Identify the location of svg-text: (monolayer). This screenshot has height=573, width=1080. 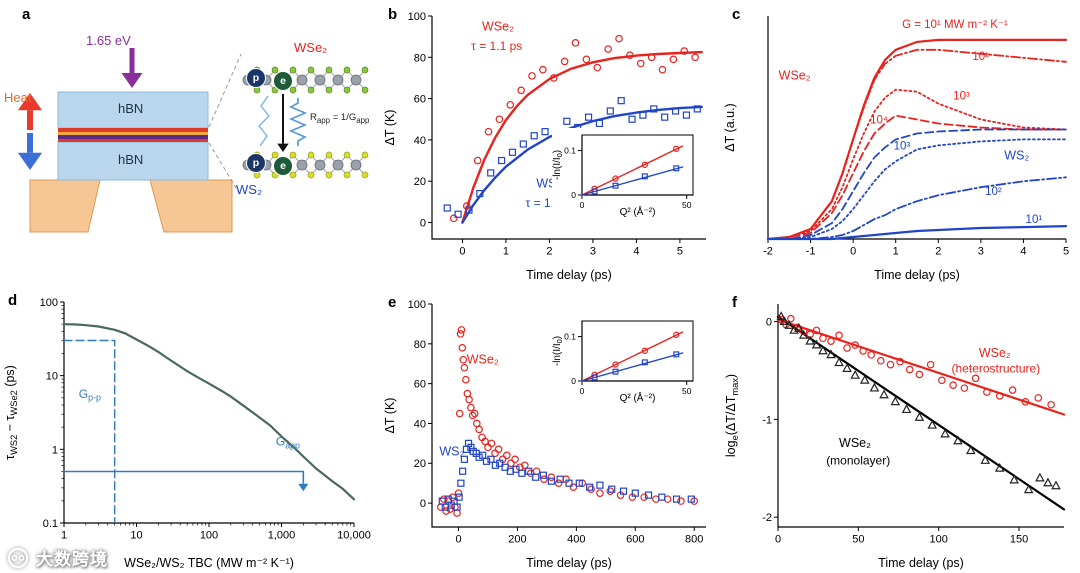
(858, 460).